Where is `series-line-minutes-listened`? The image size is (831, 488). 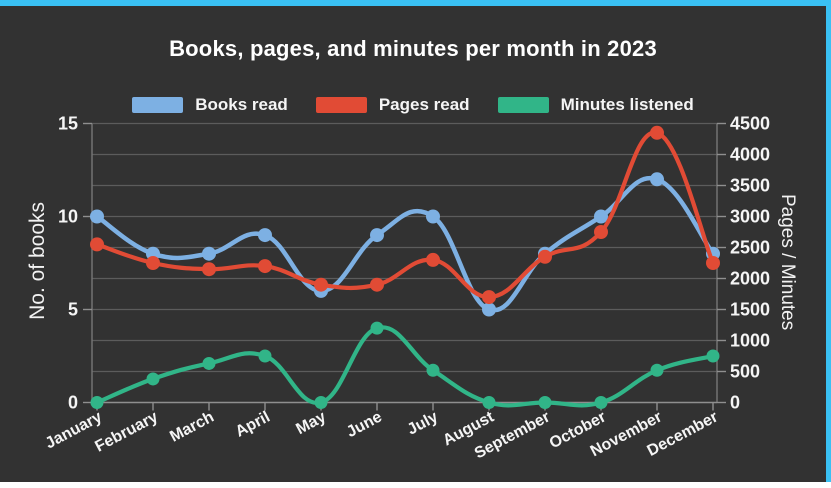
series-line-minutes-listened is located at coordinates (405, 366).